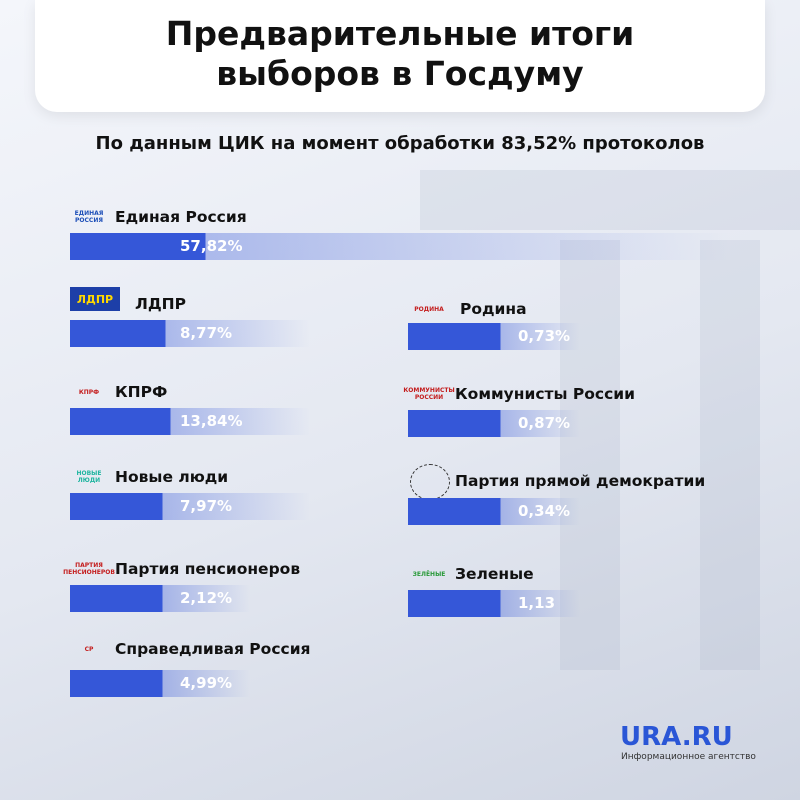 The height and width of the screenshot is (800, 800). I want to click on party-name: КПРФ, so click(141, 392).